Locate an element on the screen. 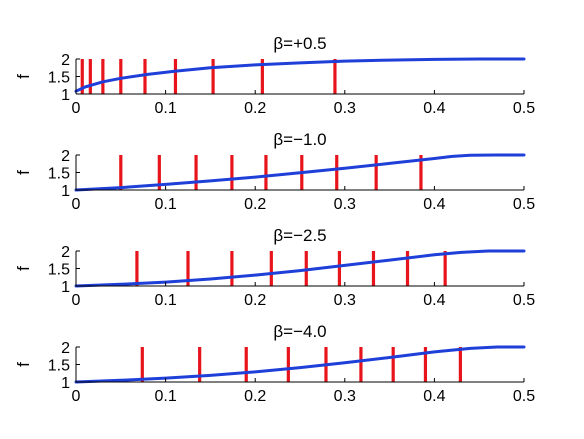 This screenshot has height=439, width=584. subplot-title: β=−4.0 is located at coordinates (299, 331).